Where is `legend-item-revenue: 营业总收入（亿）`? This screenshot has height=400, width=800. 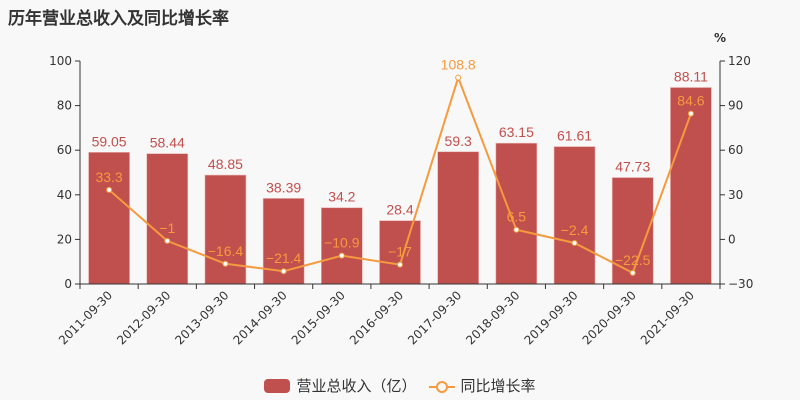 legend-item-revenue: 营业总收入（亿） is located at coordinates (340, 385).